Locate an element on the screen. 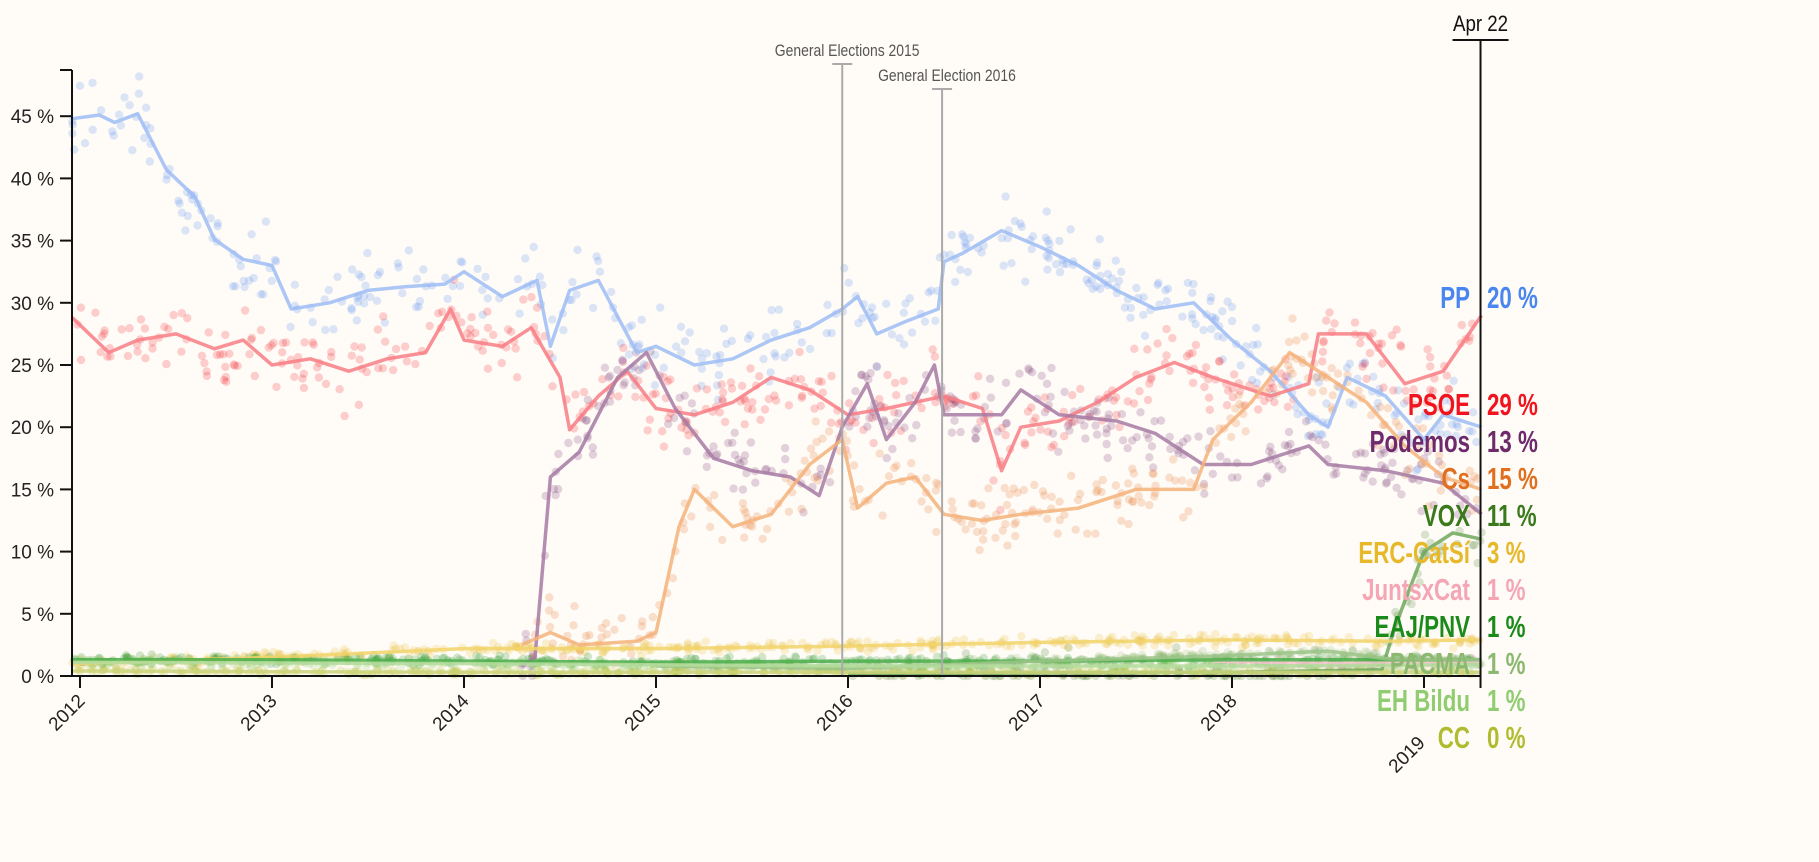 The height and width of the screenshot is (862, 1819). y-tick-label: 10 % is located at coordinates (32, 553).